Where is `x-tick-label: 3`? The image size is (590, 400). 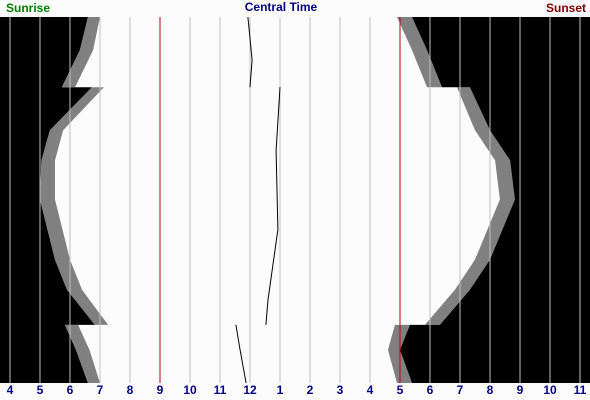 x-tick-label: 3 is located at coordinates (340, 390).